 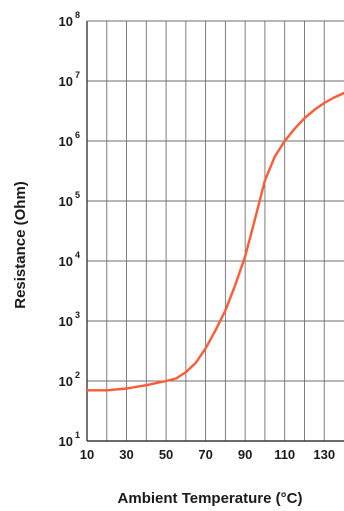 I want to click on y-tick-label: 10 7, so click(x=69, y=79).